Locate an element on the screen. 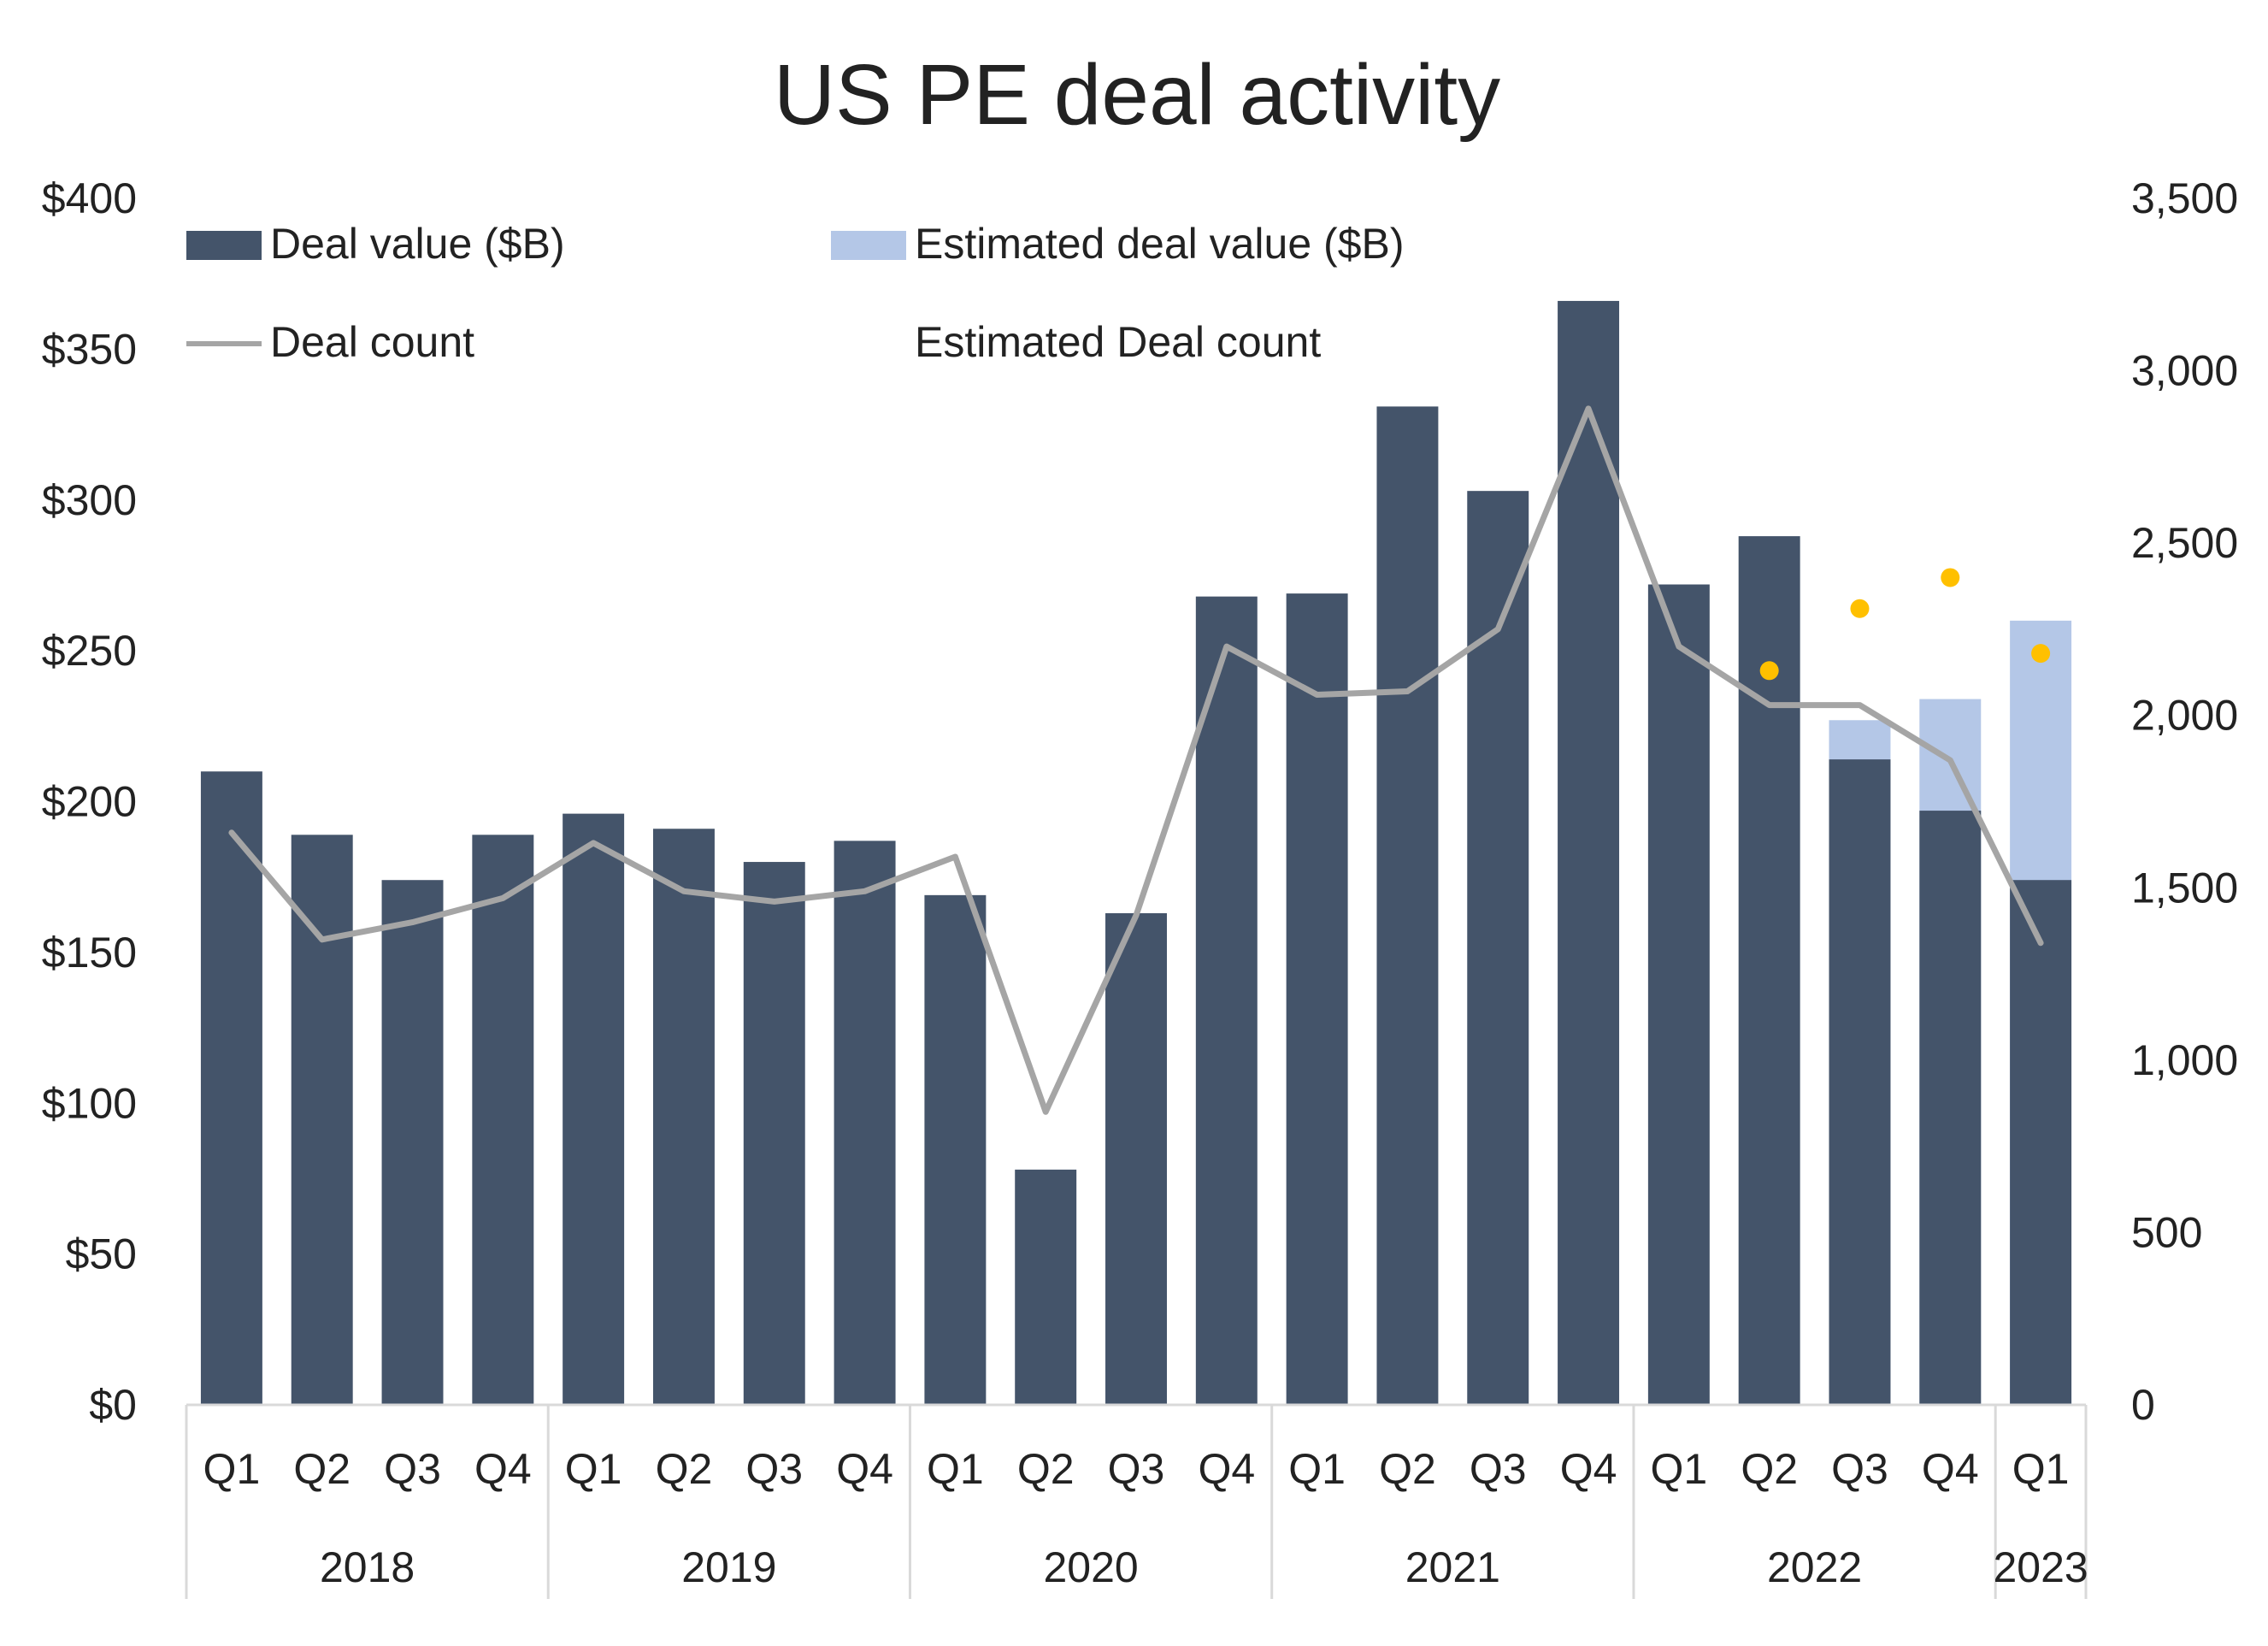 Image resolution: width=2268 pixels, height=1646 pixels. y-tick-right: 3,000 is located at coordinates (2185, 371).